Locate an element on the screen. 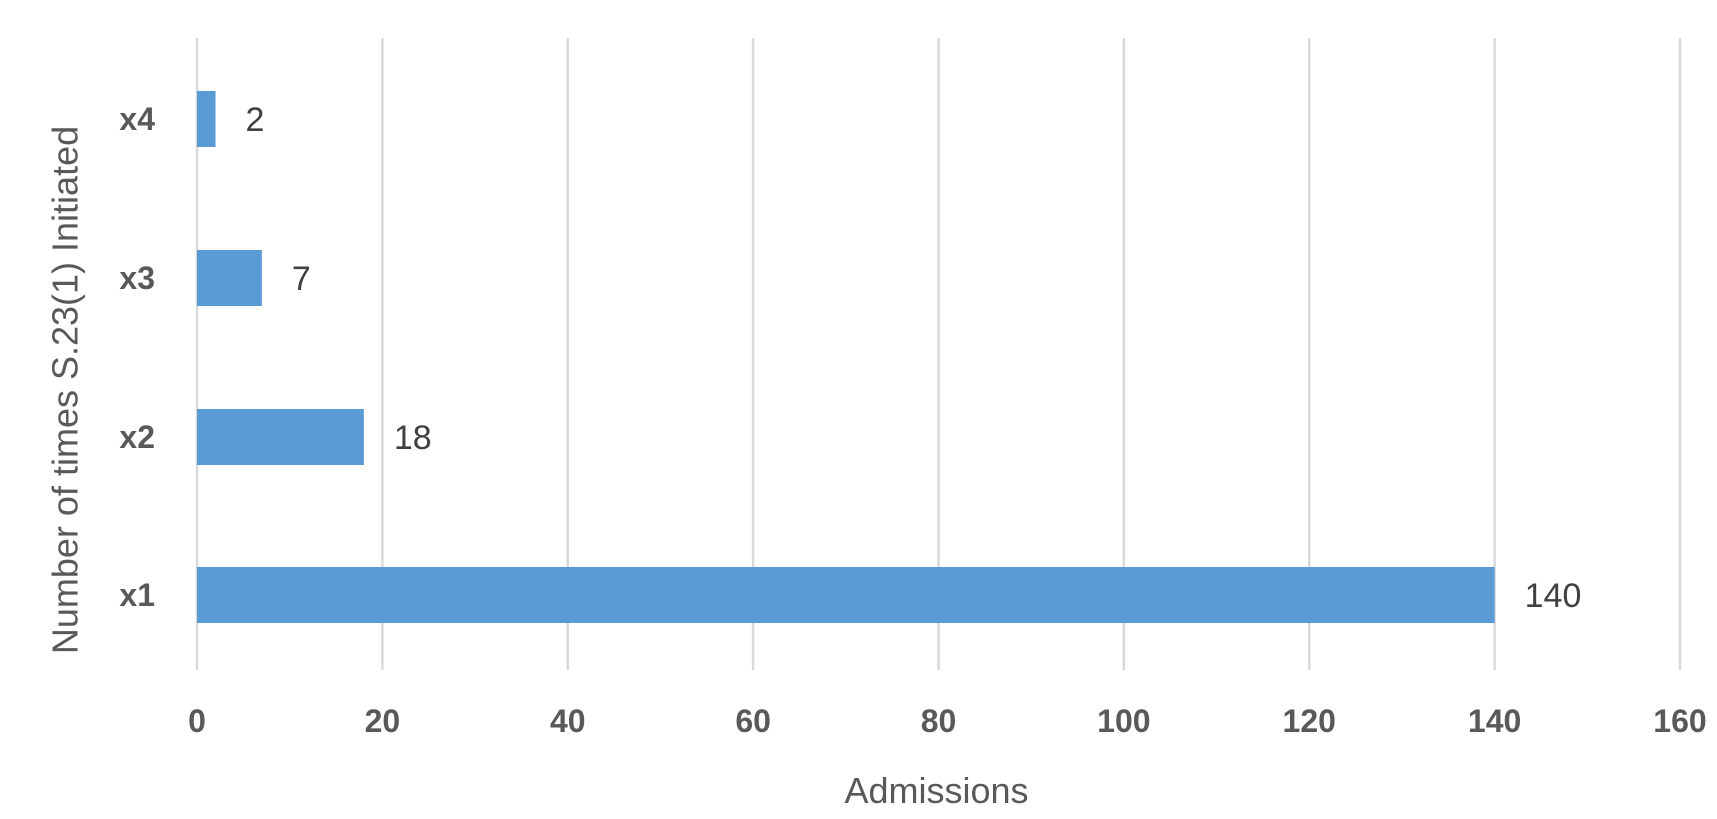 This screenshot has height=819, width=1717. y-axis-title: Number of times S.23(1) Initiated is located at coordinates (65, 390).